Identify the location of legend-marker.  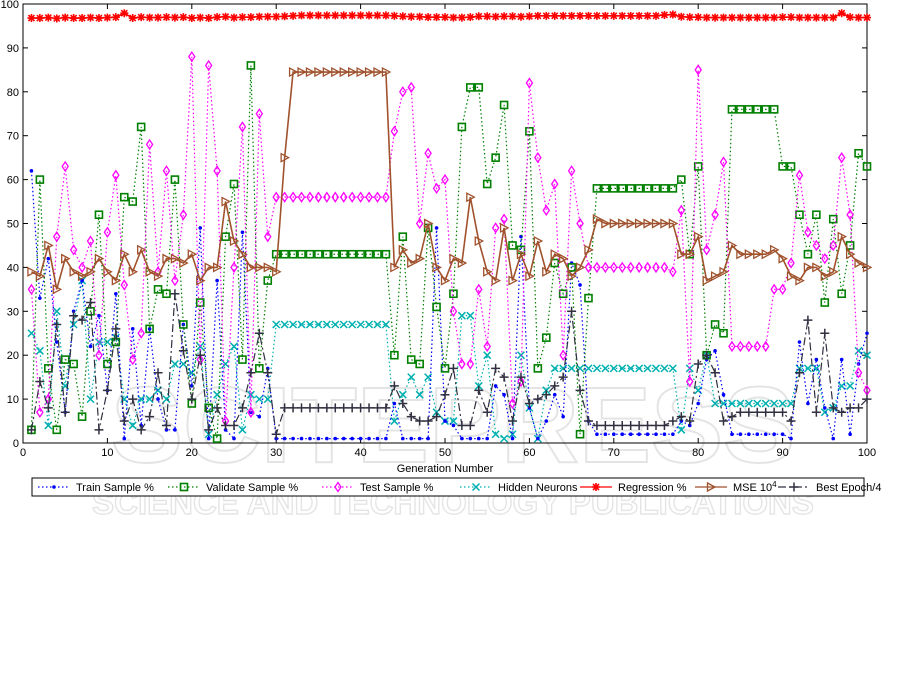
(794, 487).